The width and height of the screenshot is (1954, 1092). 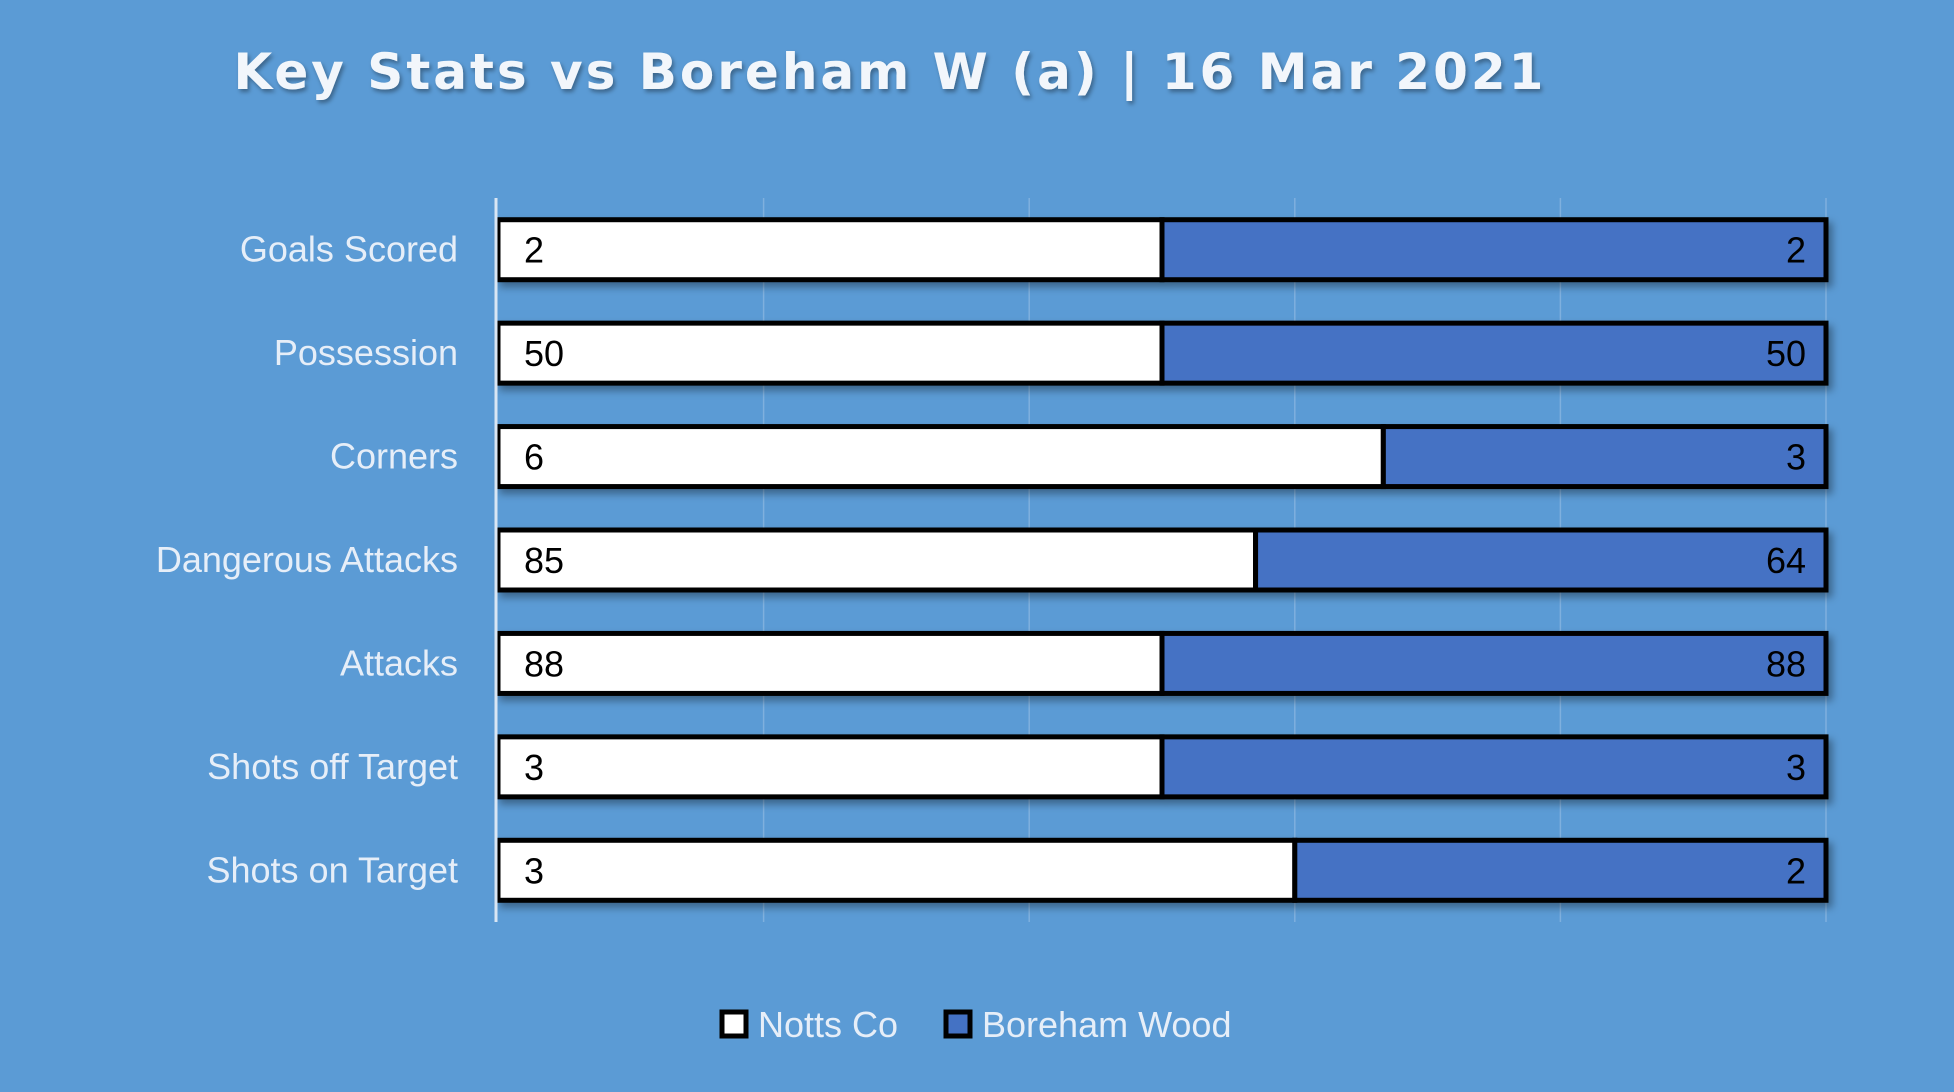 I want to click on category-label: Shots on Target, so click(x=332, y=869).